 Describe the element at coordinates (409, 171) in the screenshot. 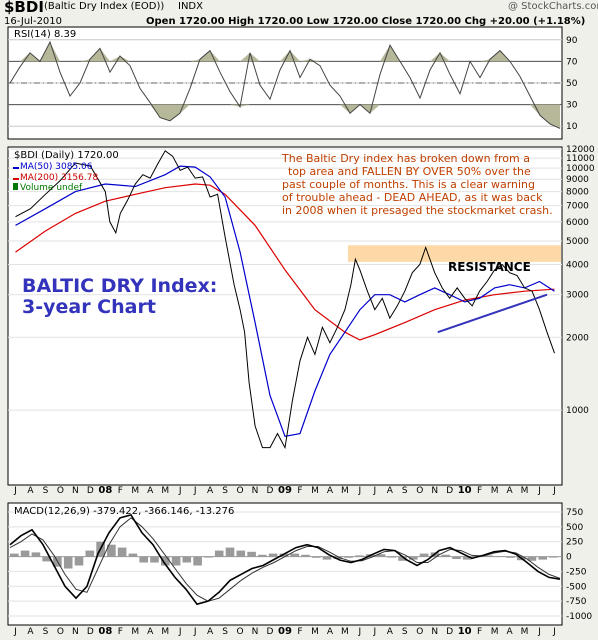

I see `comment-line-2: top area and FALLEN BY OVER 50% over the` at that location.